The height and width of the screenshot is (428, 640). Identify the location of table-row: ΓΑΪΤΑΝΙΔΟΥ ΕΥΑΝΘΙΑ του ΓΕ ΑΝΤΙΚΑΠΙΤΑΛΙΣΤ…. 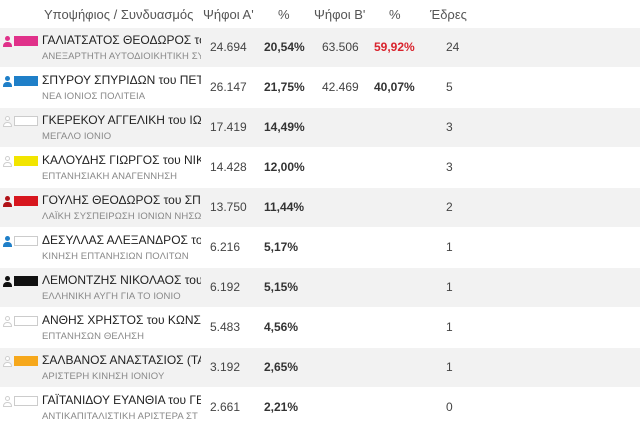
(320, 407).